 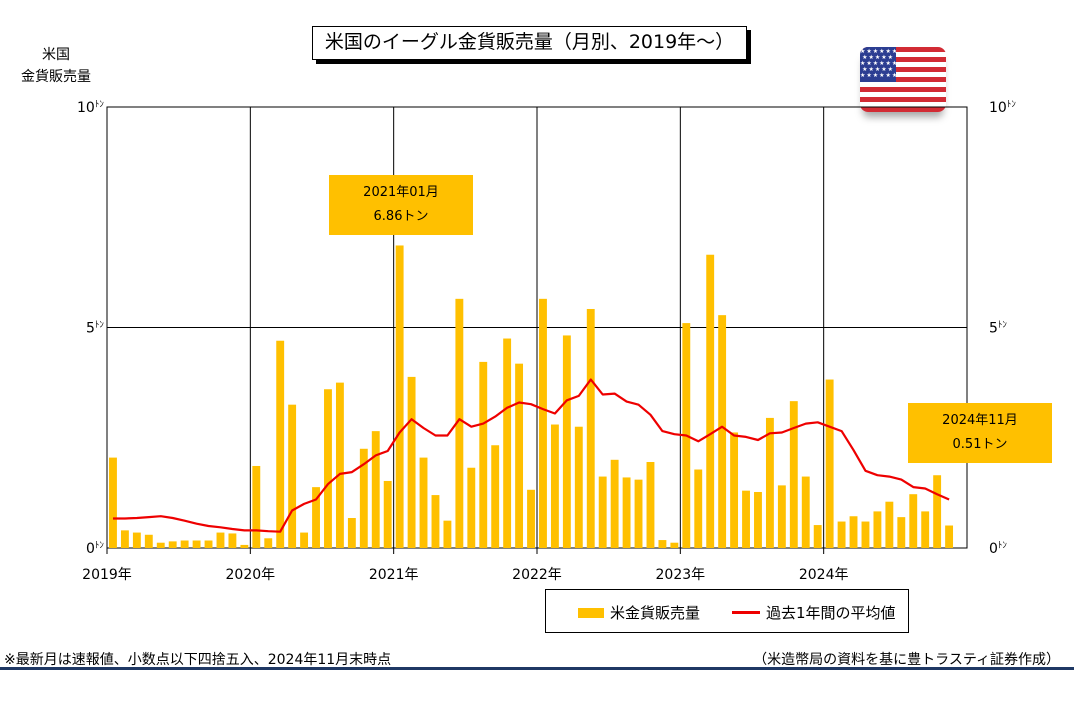 I want to click on y-tick-number: 10, so click(x=86, y=108).